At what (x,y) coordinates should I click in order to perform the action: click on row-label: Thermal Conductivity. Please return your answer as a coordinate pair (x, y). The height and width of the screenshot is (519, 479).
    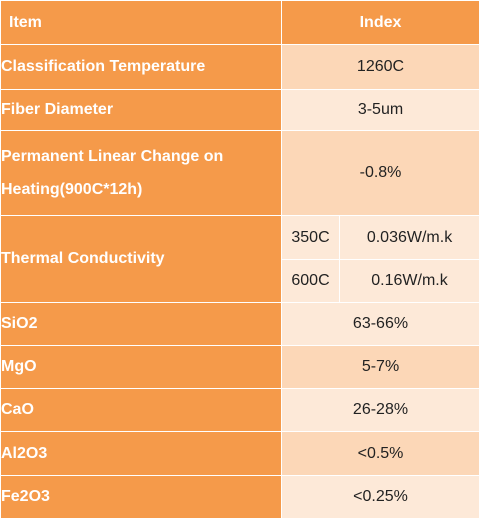
    Looking at the image, I should click on (141, 259).